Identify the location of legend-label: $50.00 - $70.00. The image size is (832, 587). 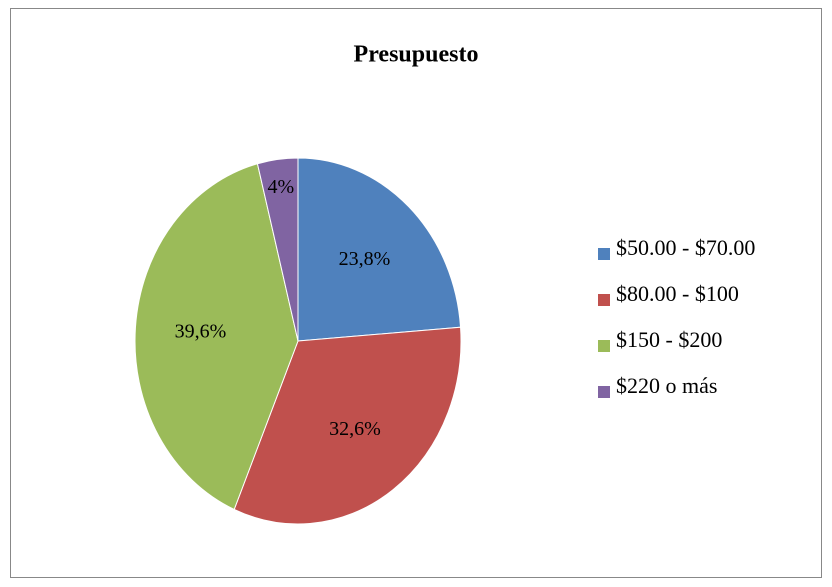
(686, 247).